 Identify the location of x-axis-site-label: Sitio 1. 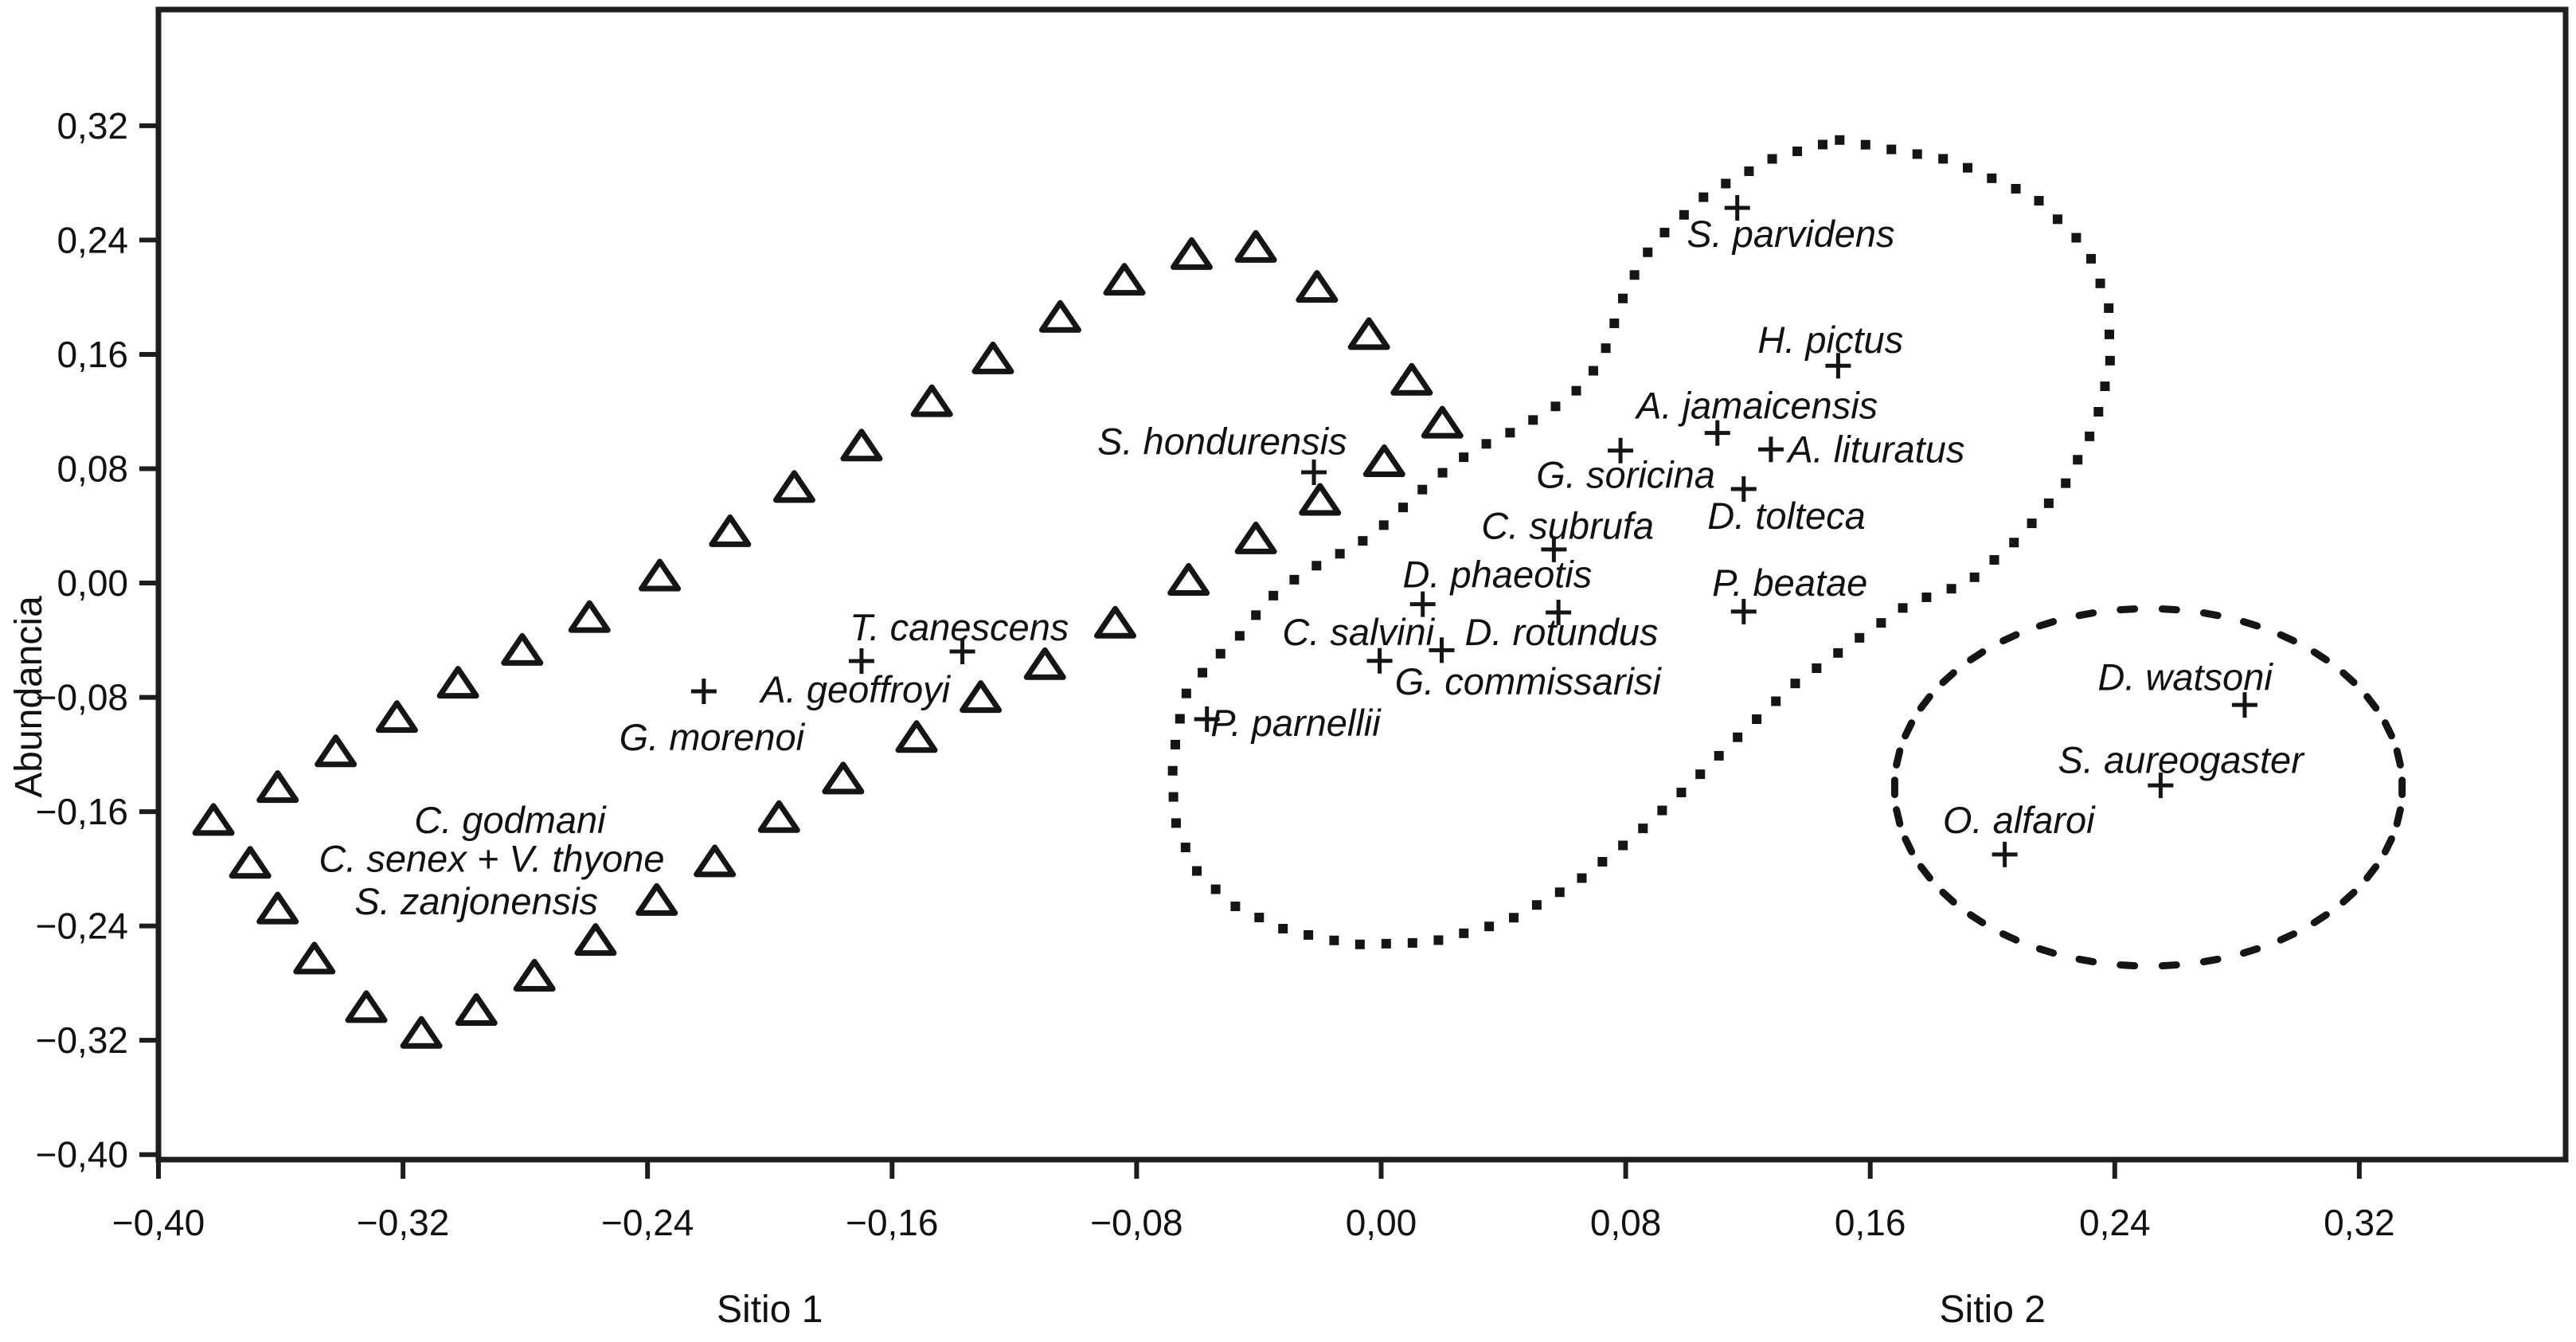
(770, 1310).